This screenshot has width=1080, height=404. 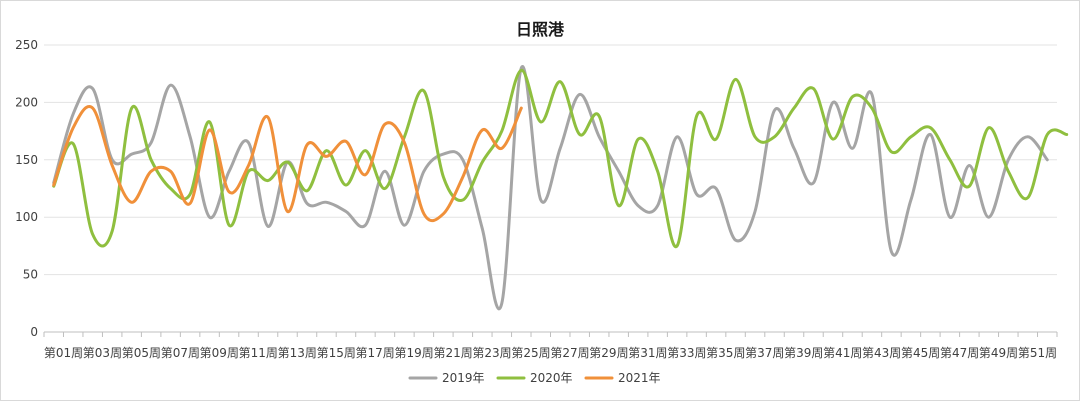 What do you see at coordinates (881, 353) in the screenshot?
I see `x-tick-label: 第43周` at bounding box center [881, 353].